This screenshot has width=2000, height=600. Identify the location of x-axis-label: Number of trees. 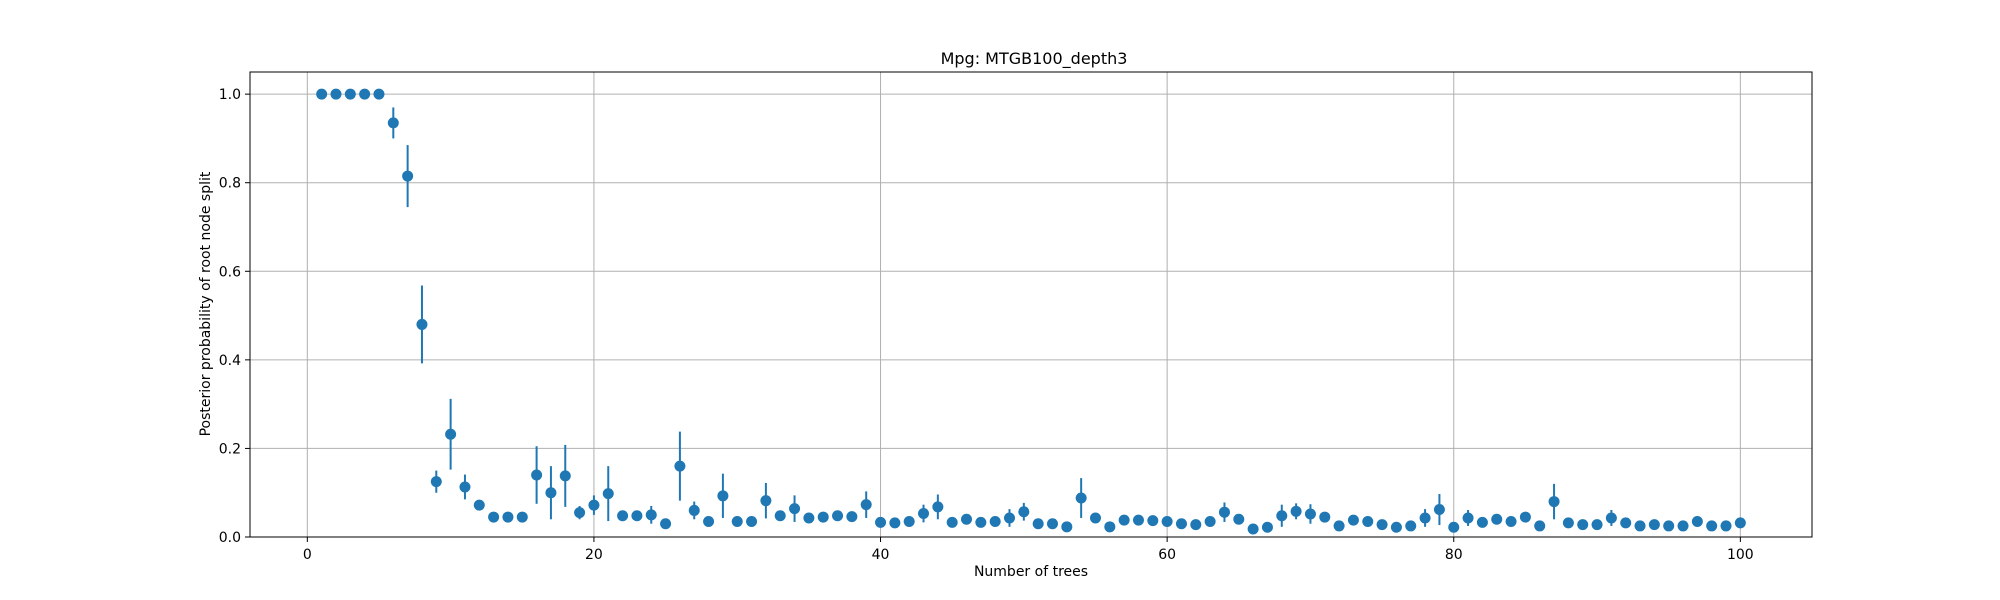
(1031, 572).